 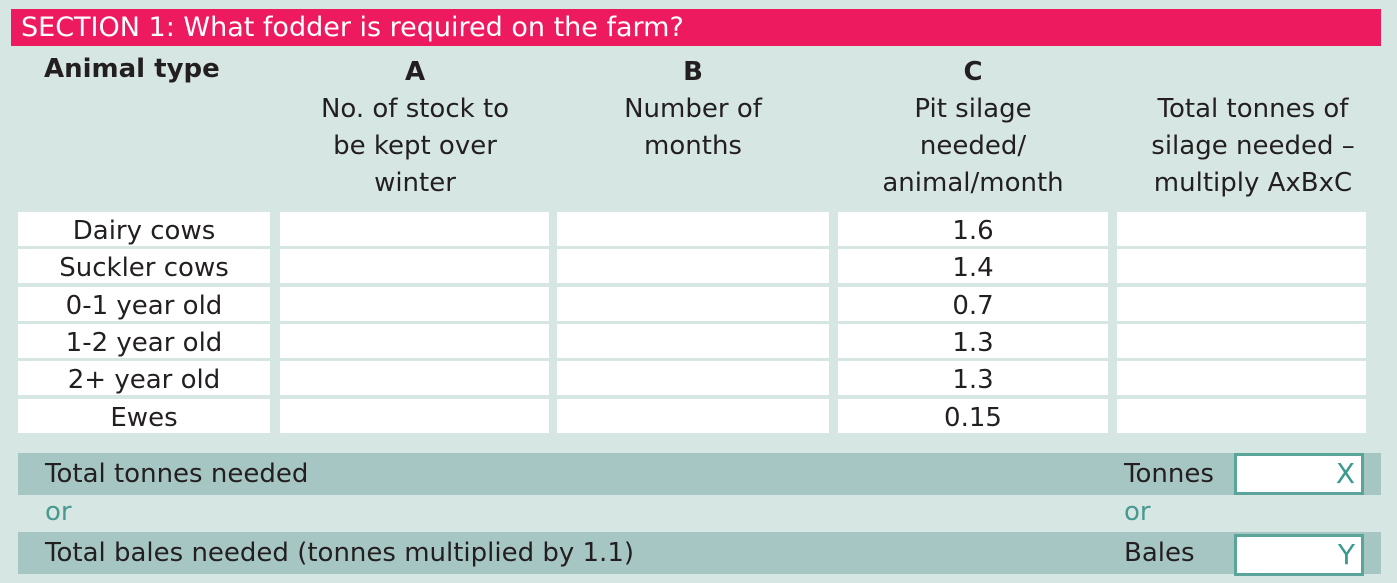 What do you see at coordinates (1169, 474) in the screenshot?
I see `tonnes-unit-label: Tonnes` at bounding box center [1169, 474].